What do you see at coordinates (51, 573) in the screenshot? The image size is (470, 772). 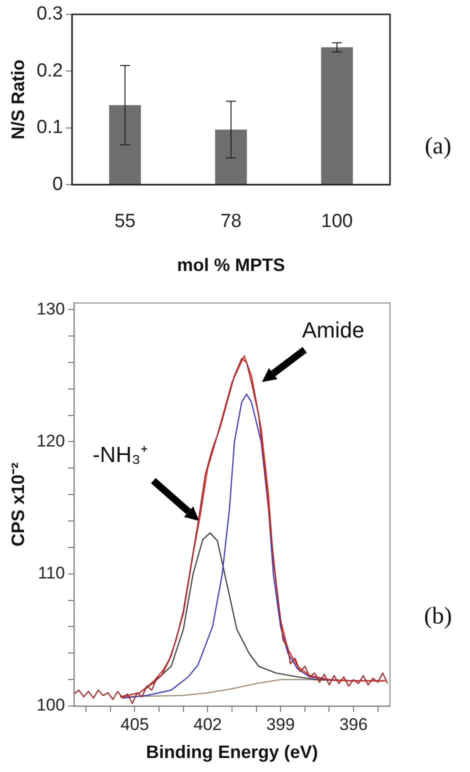 I see `y-tick-label: 110` at bounding box center [51, 573].